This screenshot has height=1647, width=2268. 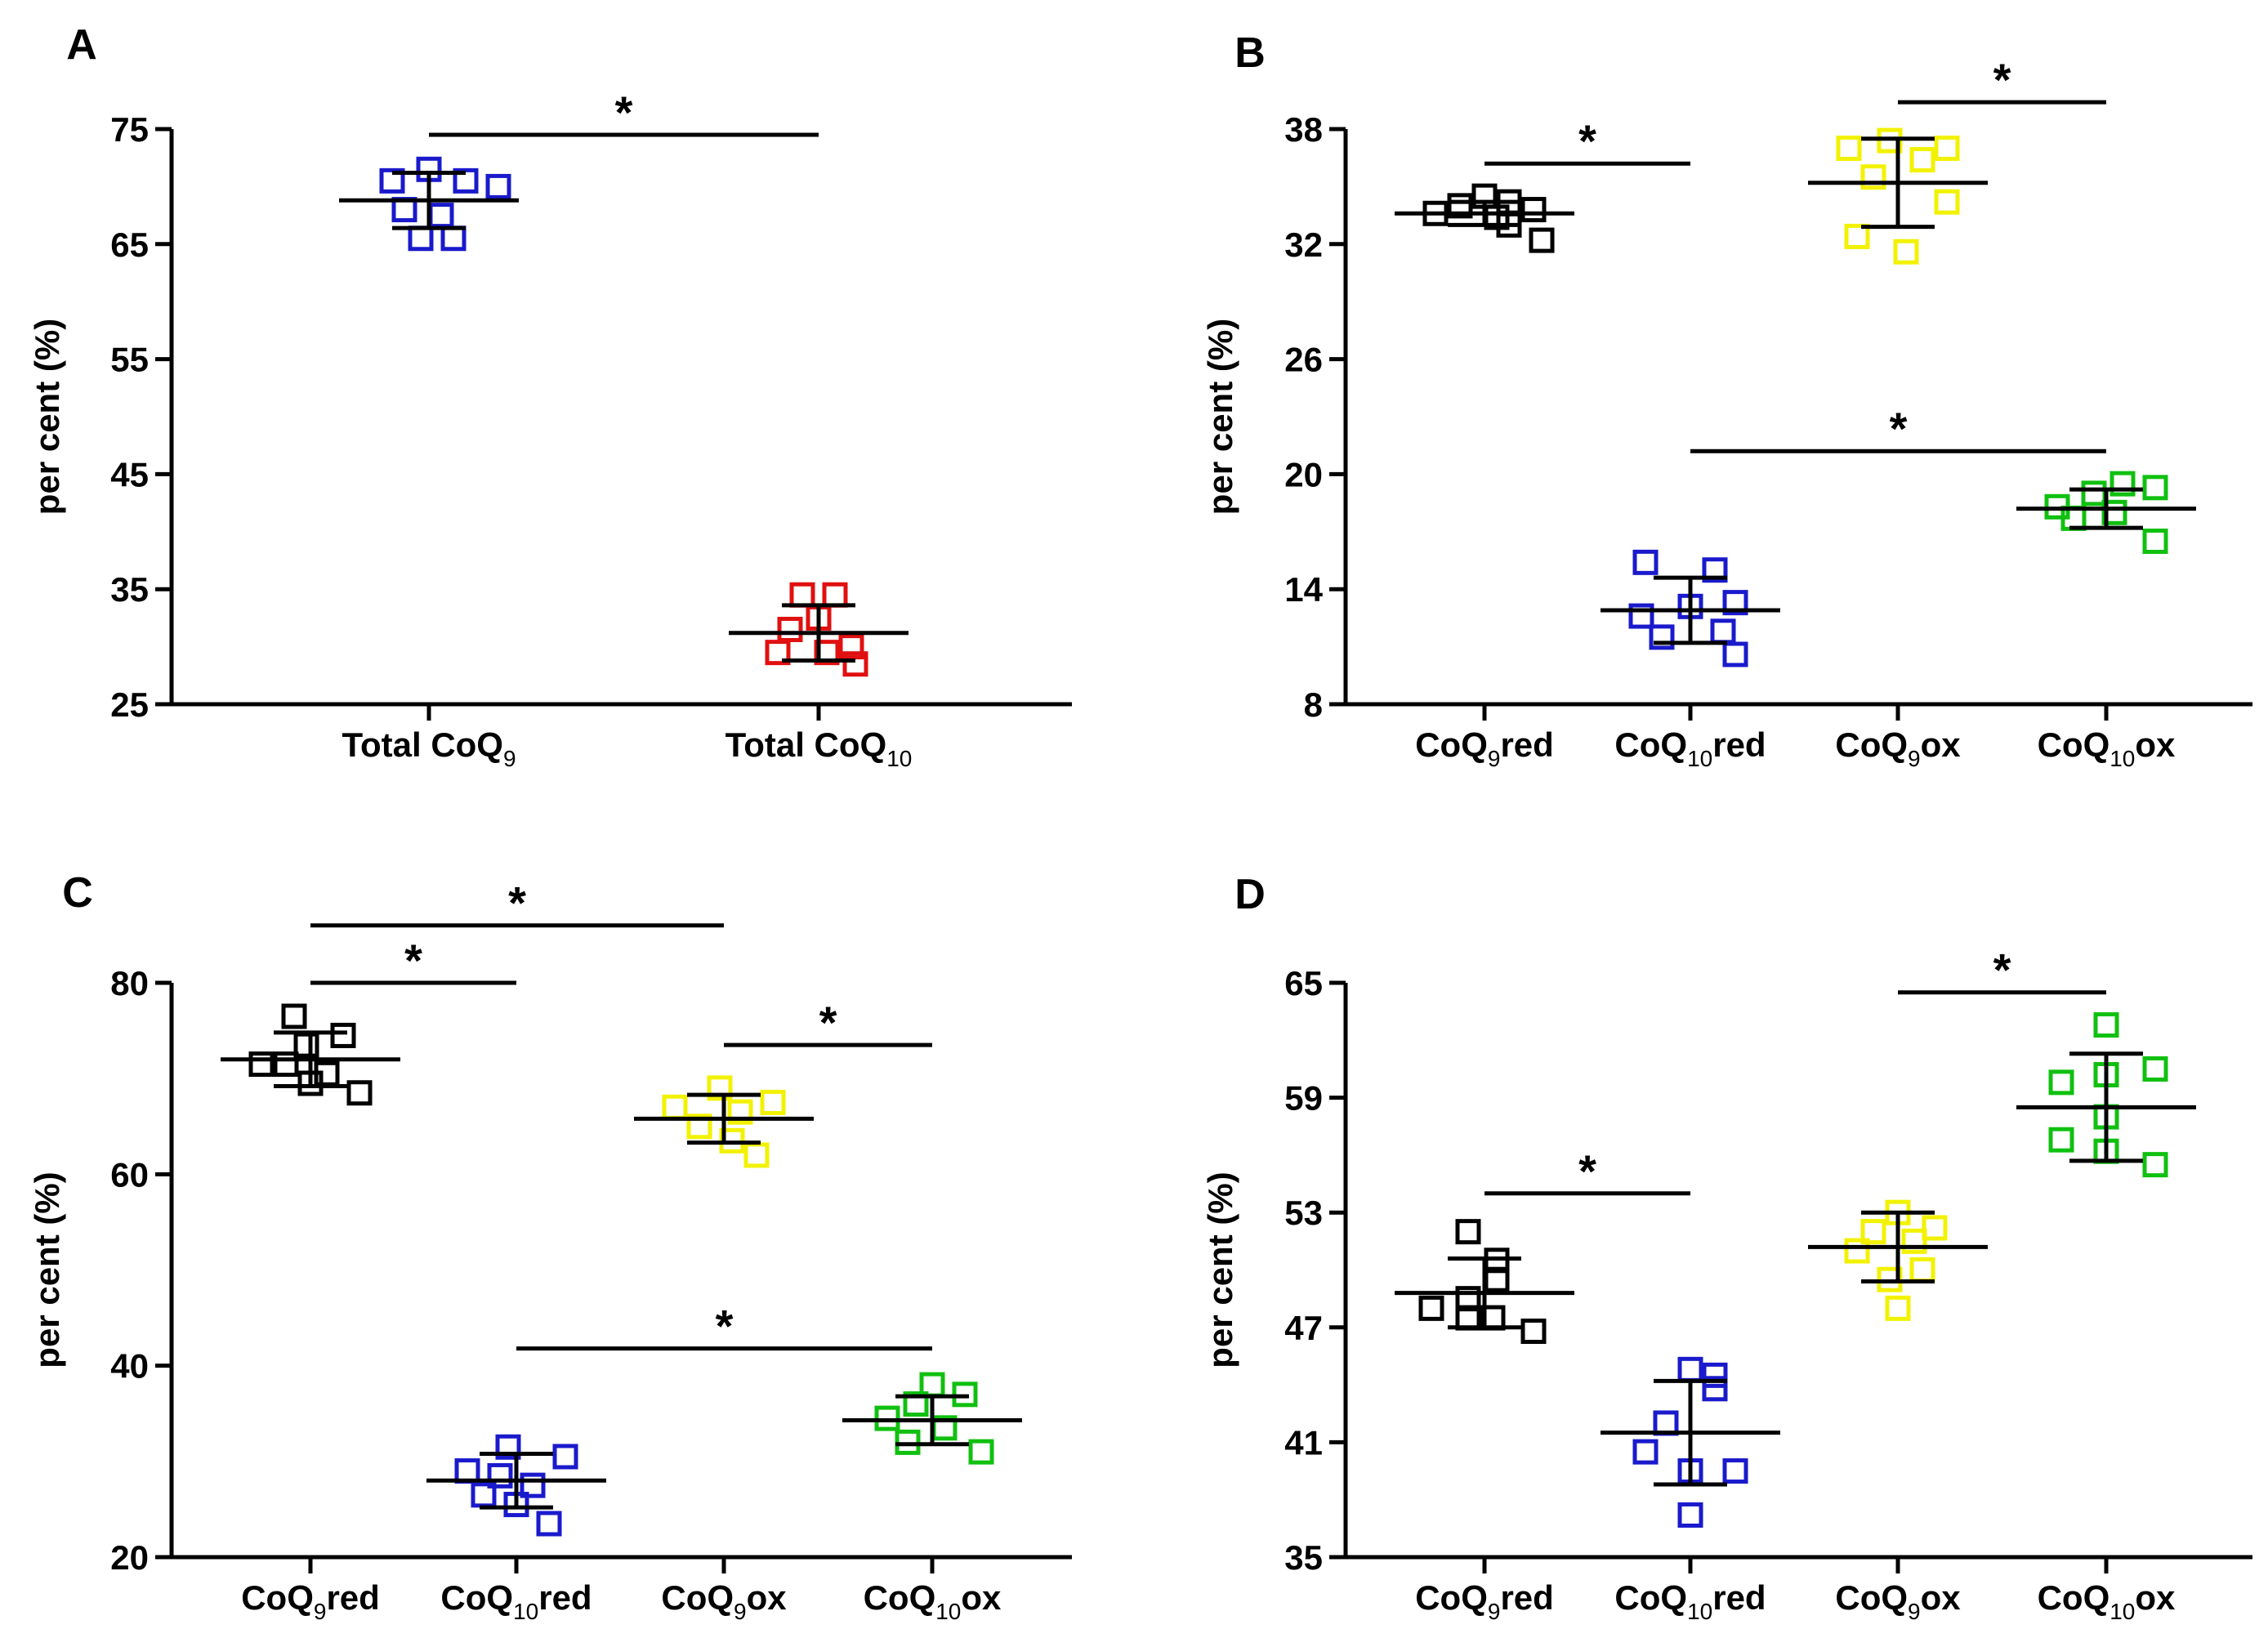 I want to click on series-CoQ9red, so click(x=310, y=1054).